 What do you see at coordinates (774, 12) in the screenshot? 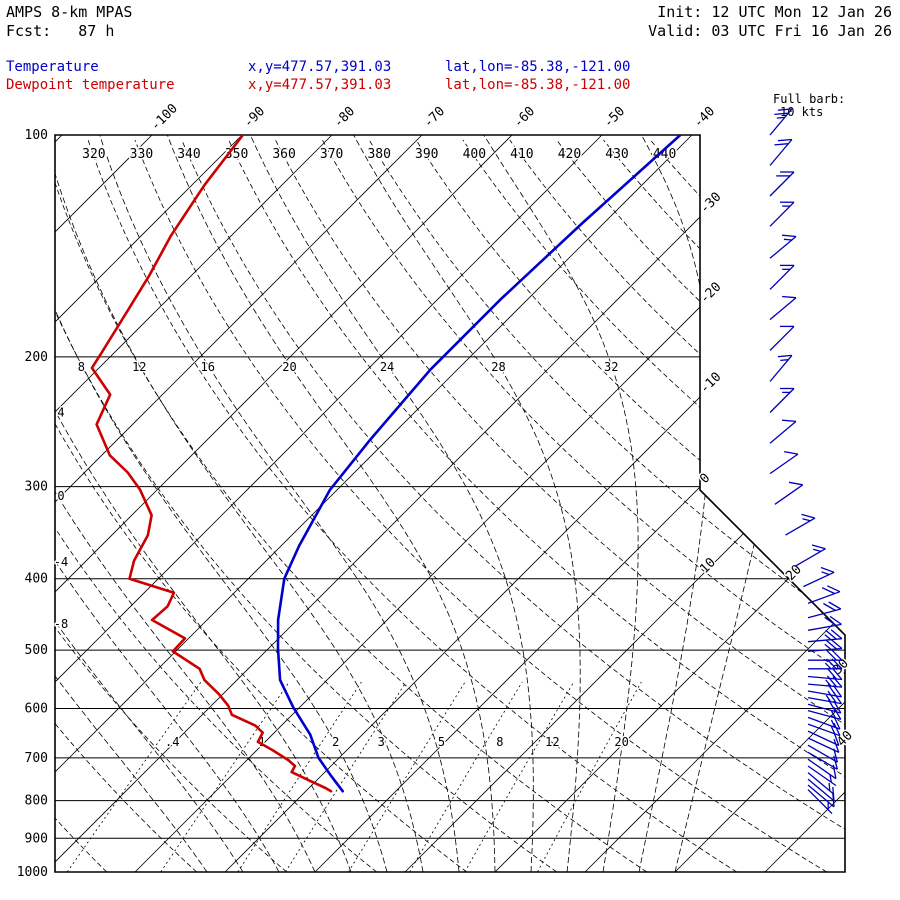
I see `init-time: Init: 12 UTC Mon 12 Jan 26` at bounding box center [774, 12].